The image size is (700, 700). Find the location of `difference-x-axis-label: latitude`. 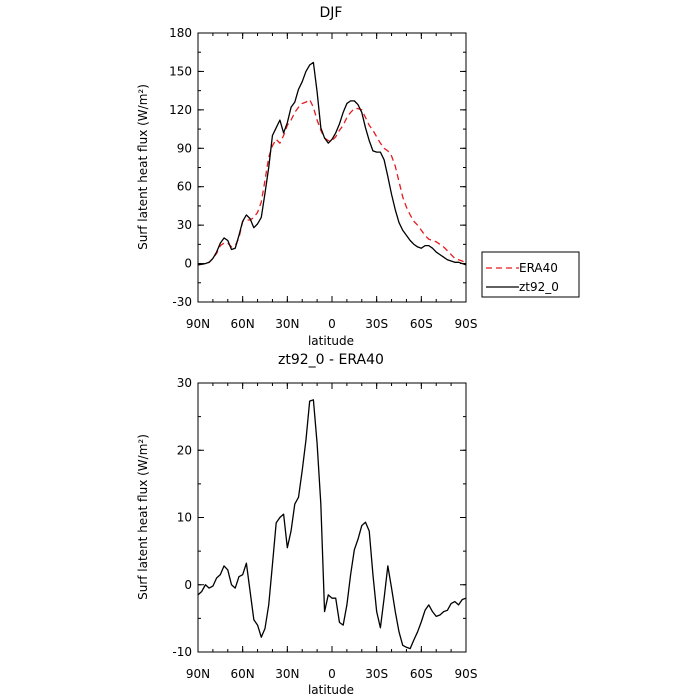

difference-x-axis-label: latitude is located at coordinates (331, 690).